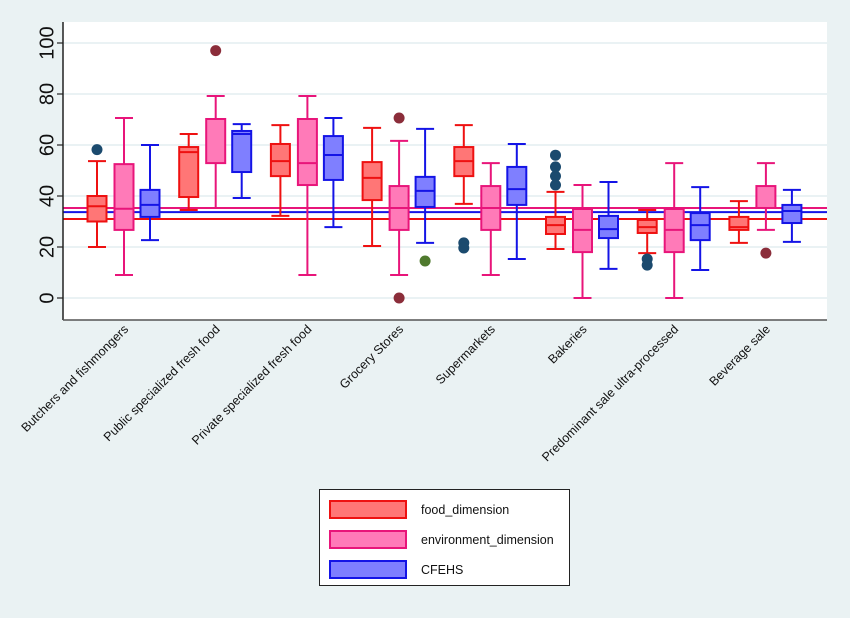 This screenshot has width=850, height=618. I want to click on y-tick-label: 40, so click(47, 196).